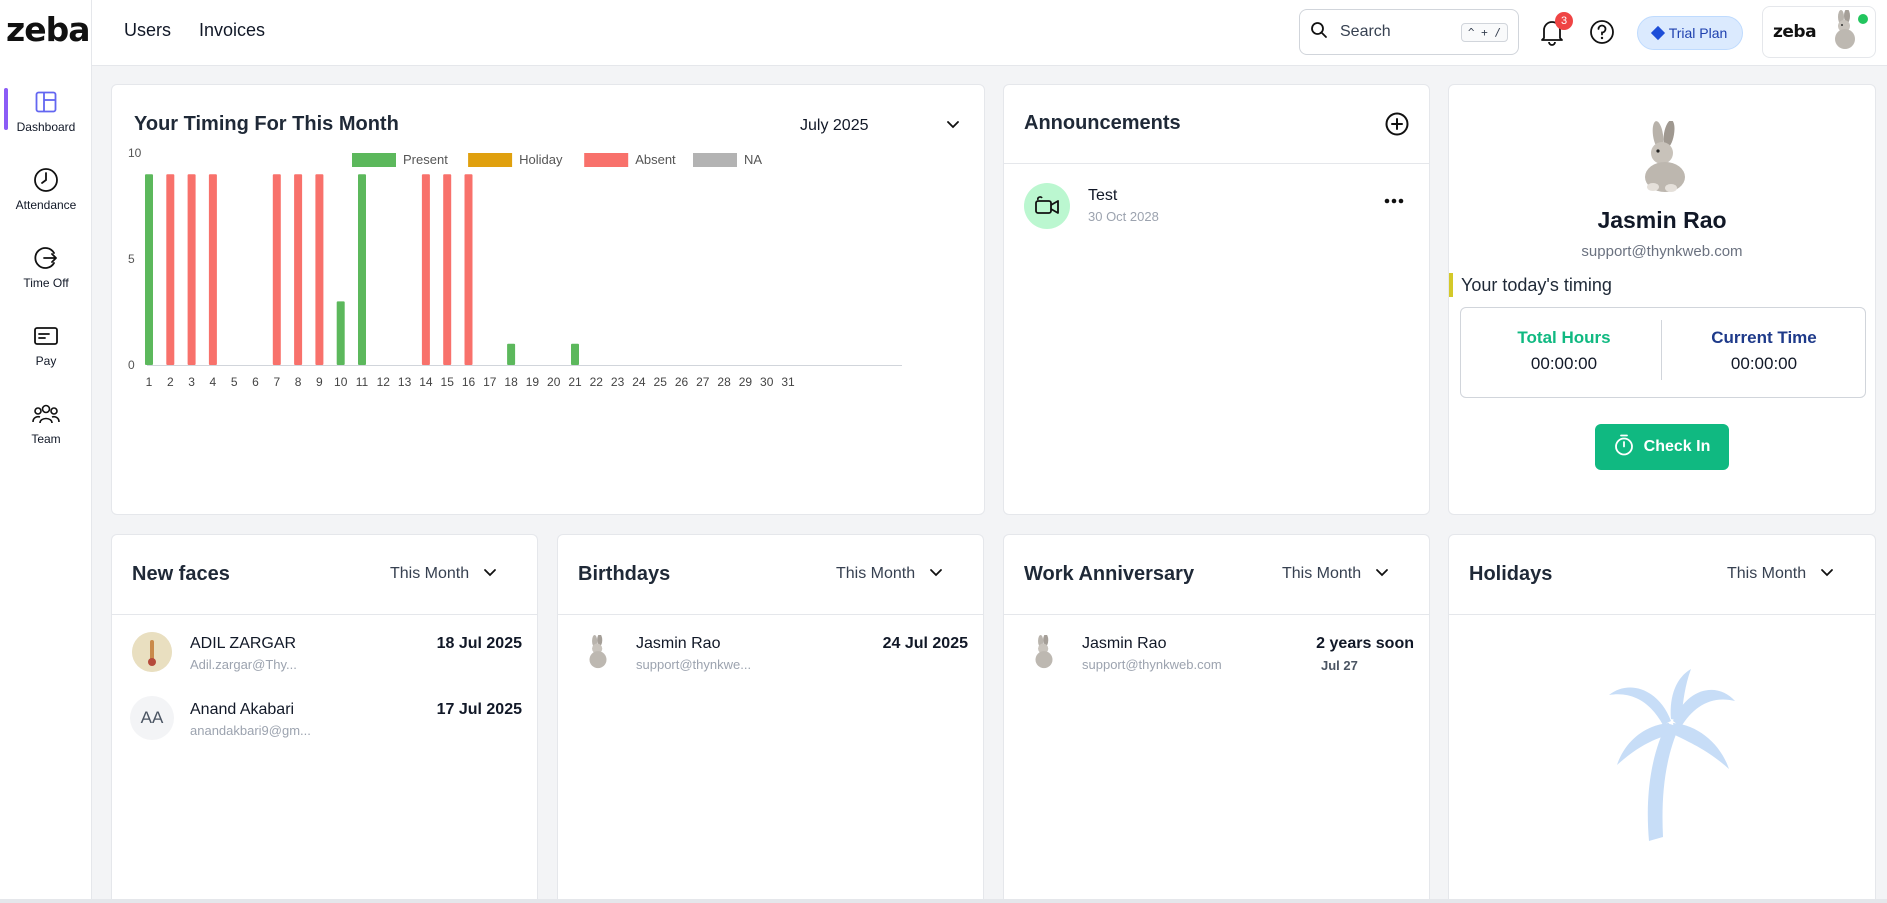 The image size is (1887, 903). Describe the element at coordinates (490, 382) in the screenshot. I see `x-tick-label: 17` at that location.